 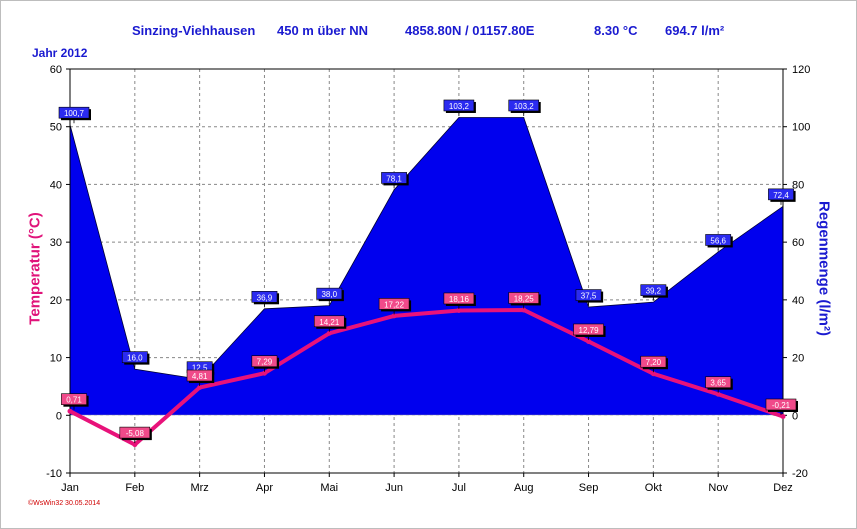 I want to click on total-rainfall: 694.7 l/m², so click(x=695, y=30).